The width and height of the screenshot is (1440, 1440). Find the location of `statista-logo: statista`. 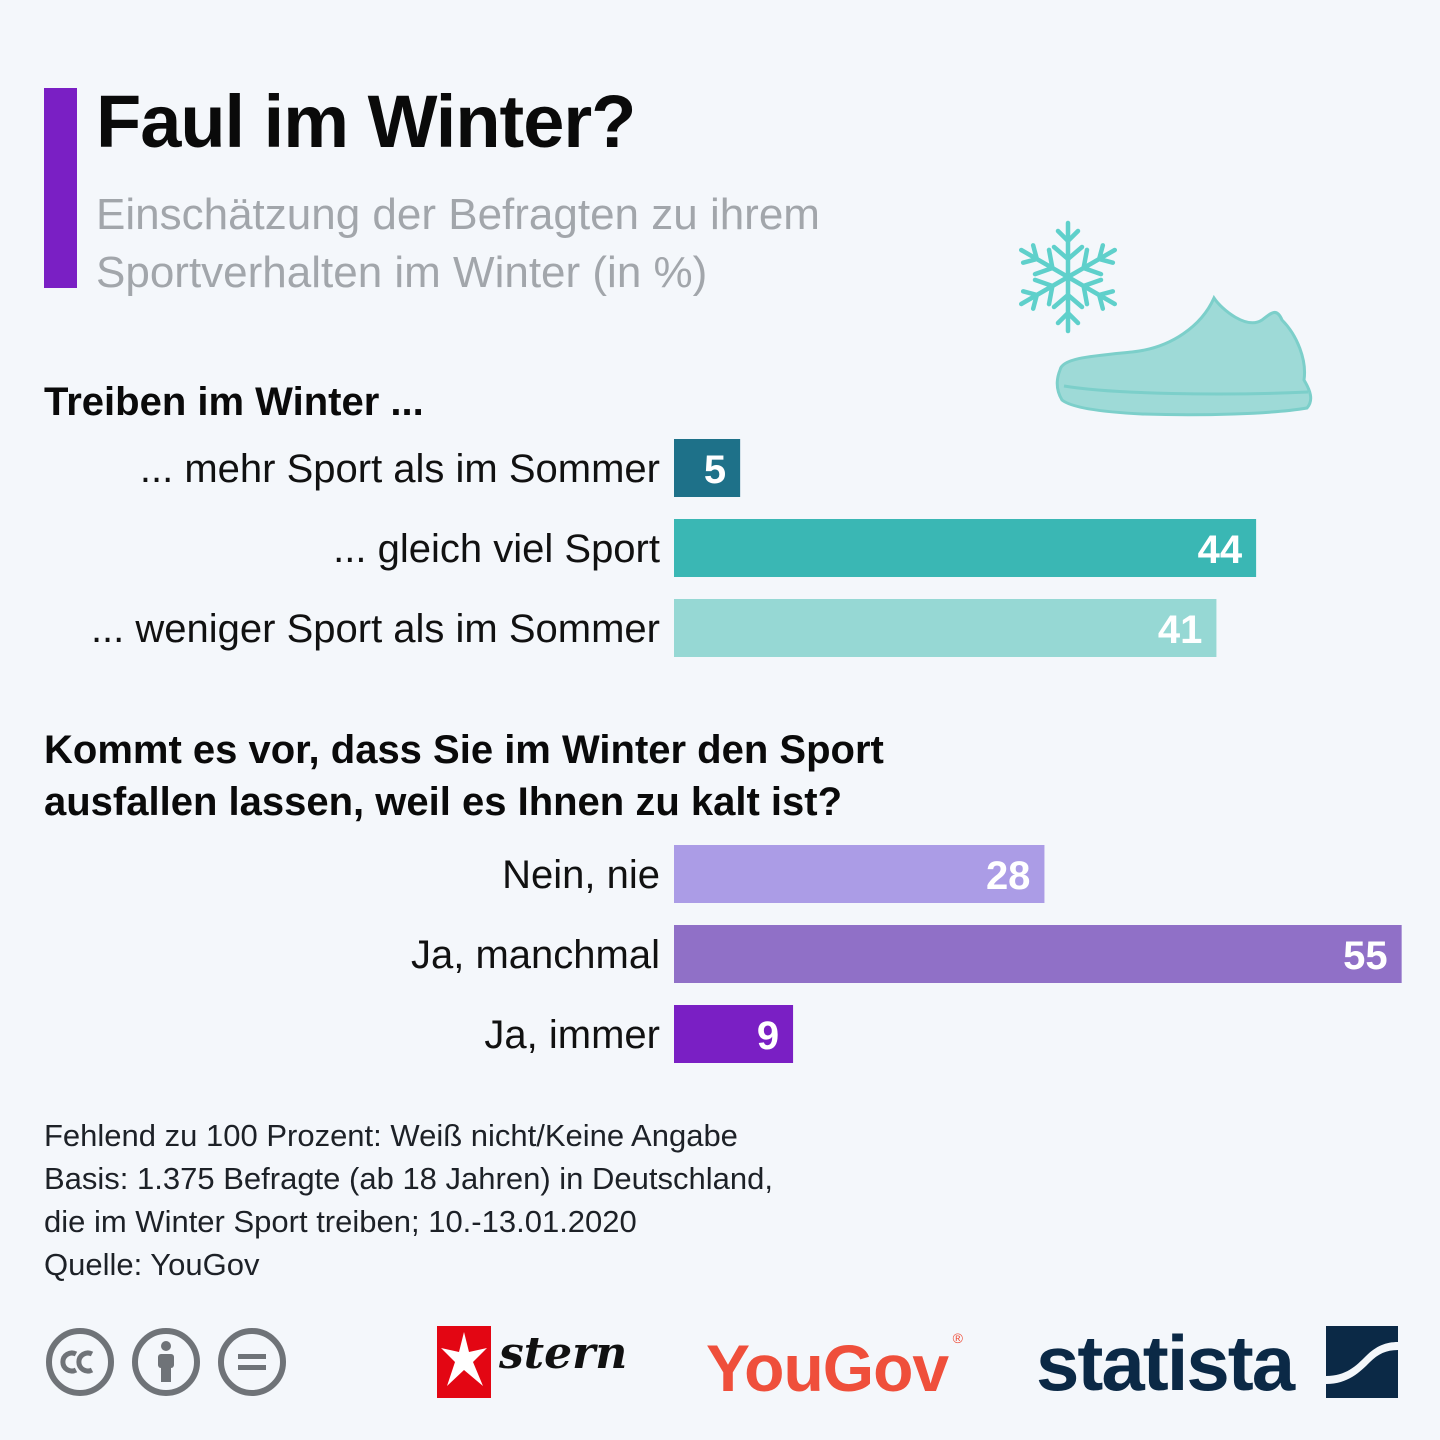

statista-logo: statista is located at coordinates (1165, 1363).